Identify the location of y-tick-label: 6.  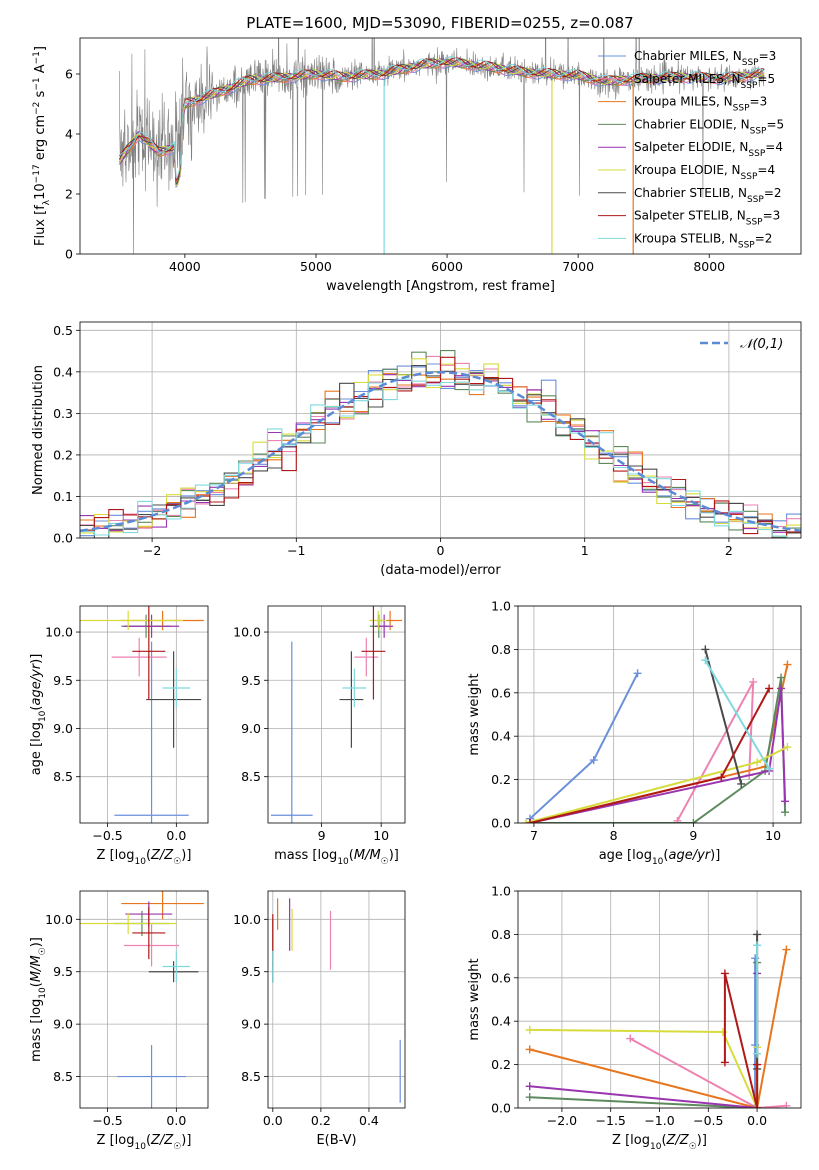
(69, 74).